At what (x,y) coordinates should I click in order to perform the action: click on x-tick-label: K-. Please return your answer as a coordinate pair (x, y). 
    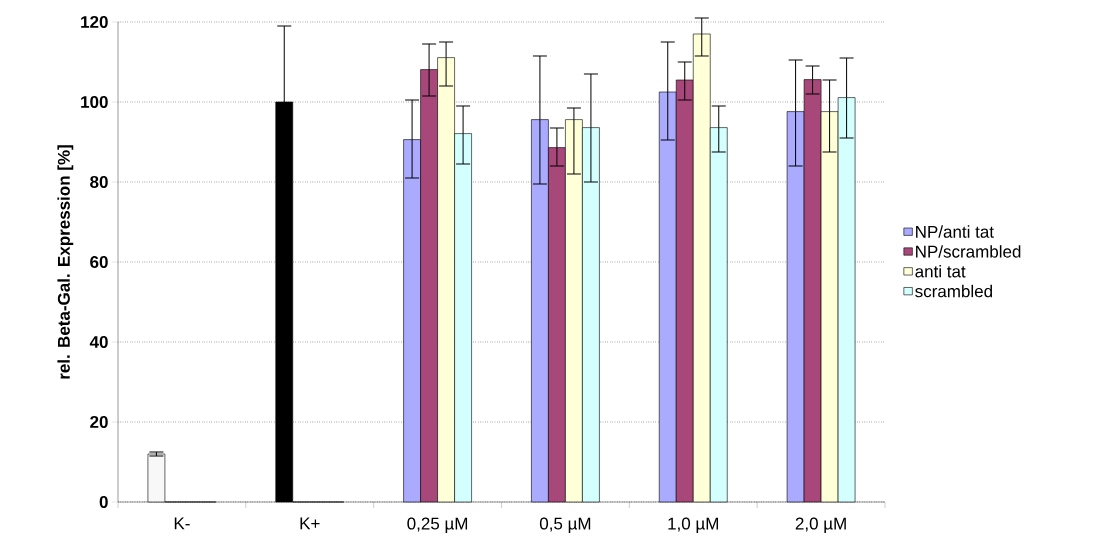
    Looking at the image, I should click on (182, 523).